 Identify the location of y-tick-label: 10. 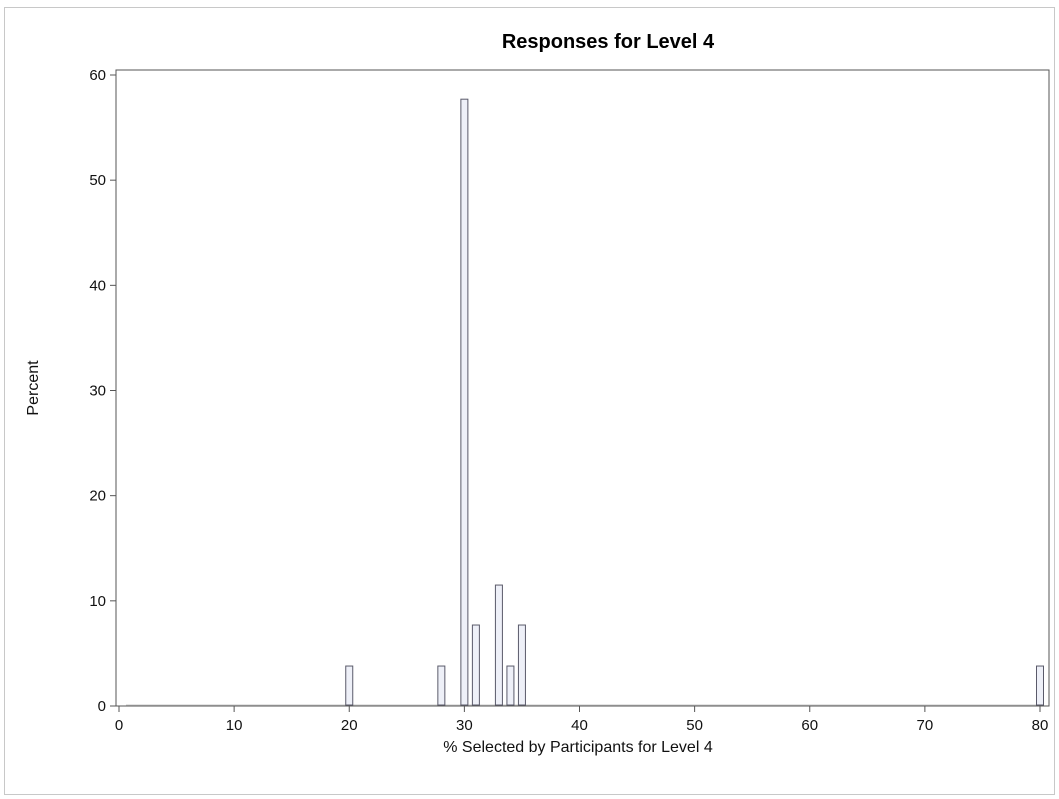
(97, 601).